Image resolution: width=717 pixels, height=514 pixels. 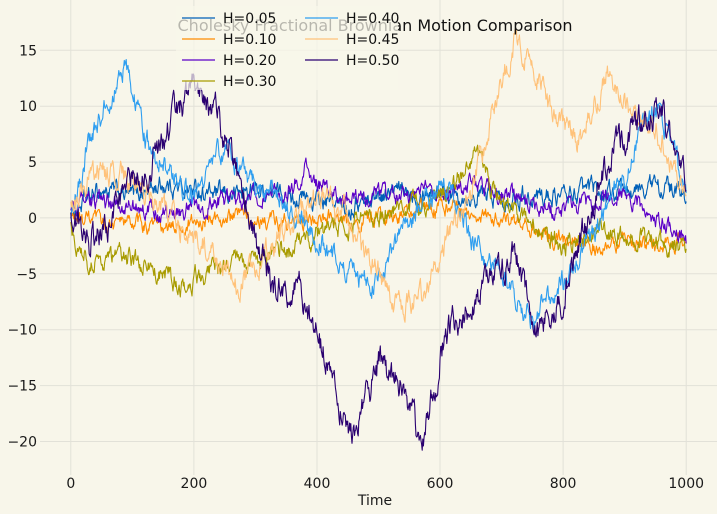 What do you see at coordinates (317, 484) in the screenshot?
I see `x-tick-label: 400` at bounding box center [317, 484].